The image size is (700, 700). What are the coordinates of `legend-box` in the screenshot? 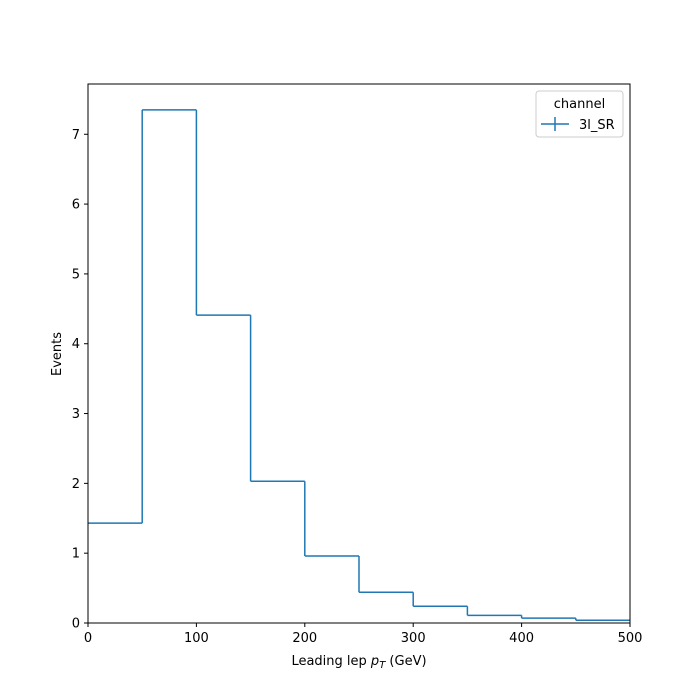 It's located at (579, 114).